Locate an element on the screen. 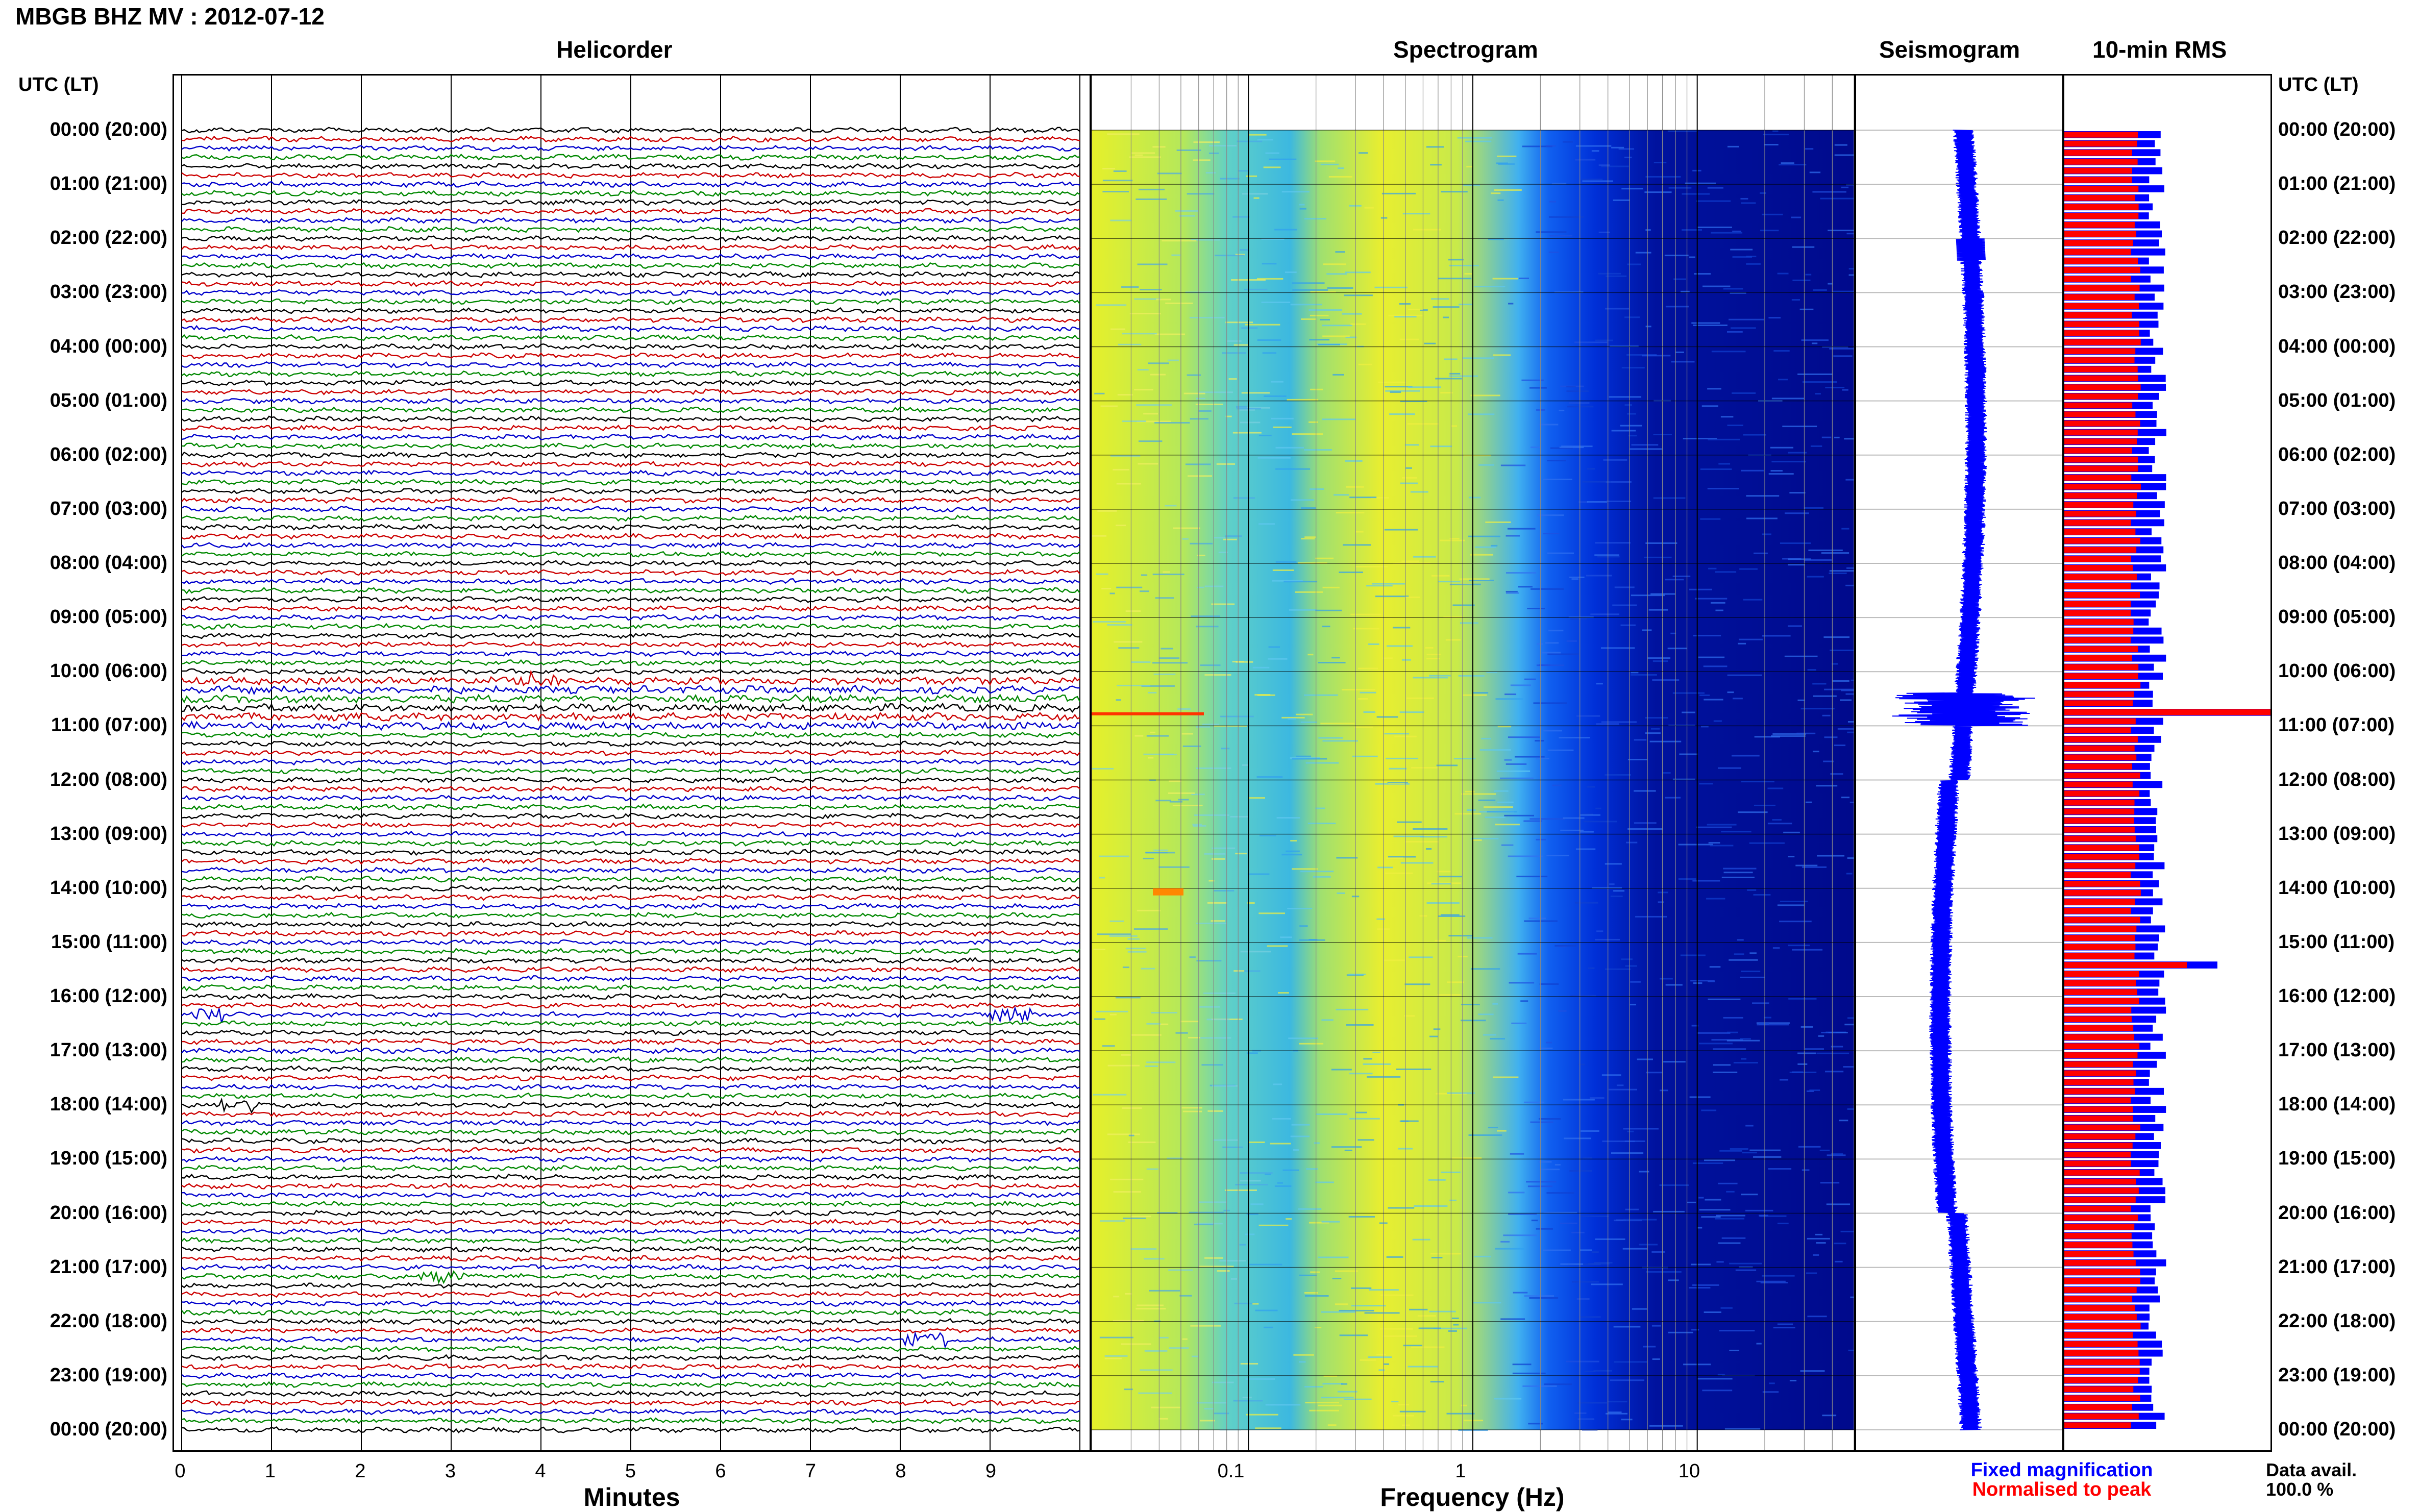 The height and width of the screenshot is (1512, 2419). time-label-right: 22:00 (18:00) is located at coordinates (2337, 1321).